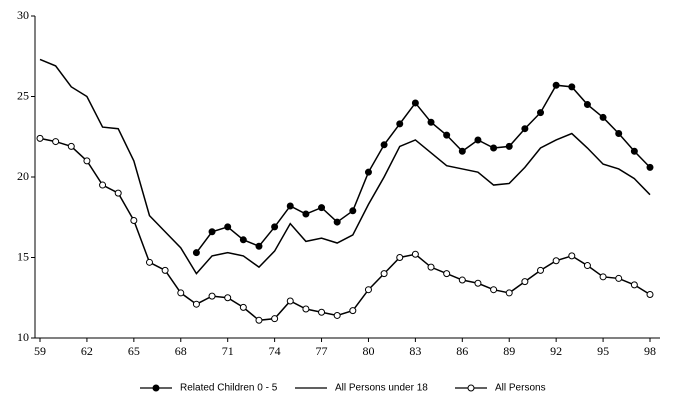 The height and width of the screenshot is (402, 674). Describe the element at coordinates (415, 351) in the screenshot. I see `x-tick-label: 83` at that location.